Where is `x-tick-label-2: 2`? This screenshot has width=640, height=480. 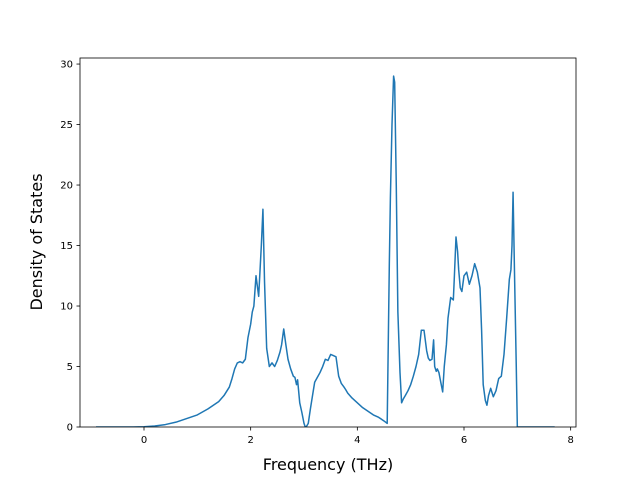 x-tick-label-2: 2 is located at coordinates (250, 440).